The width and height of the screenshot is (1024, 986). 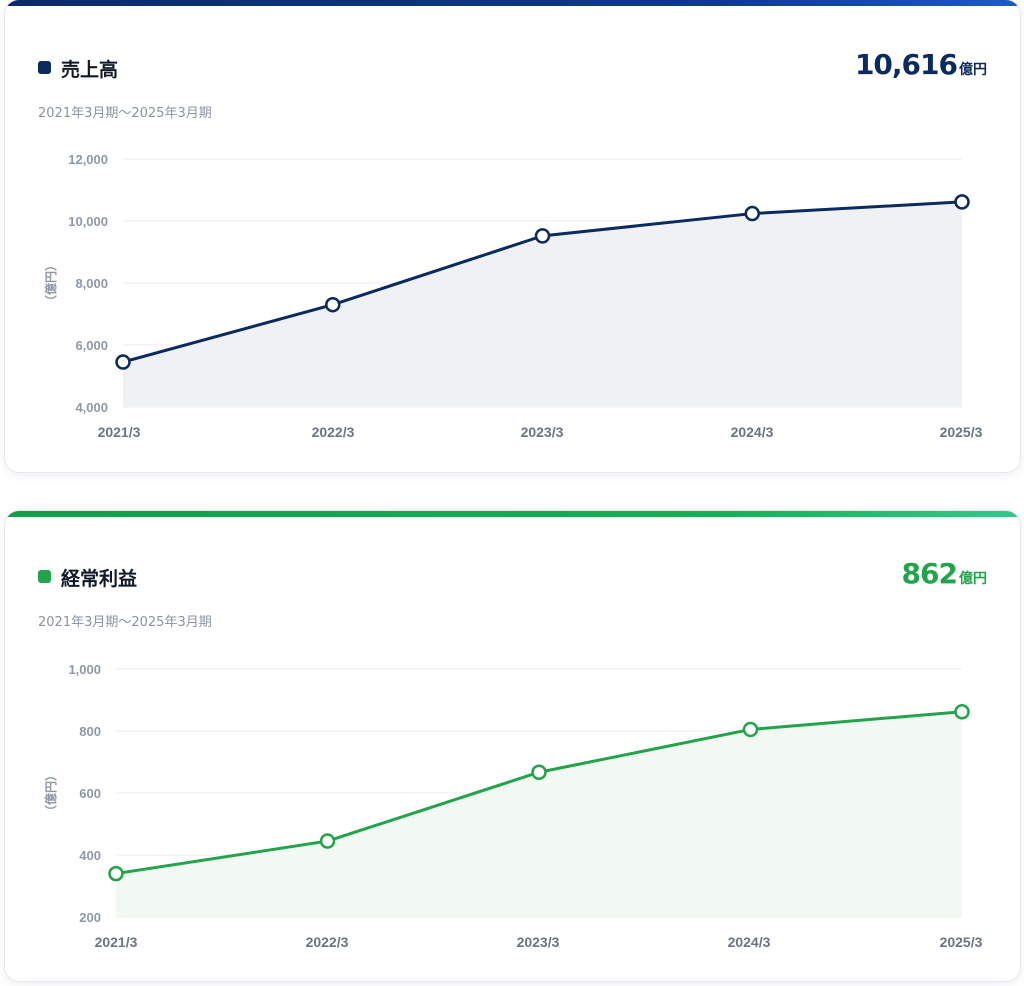 I want to click on y-tick-label: 10,000, so click(x=88, y=221).